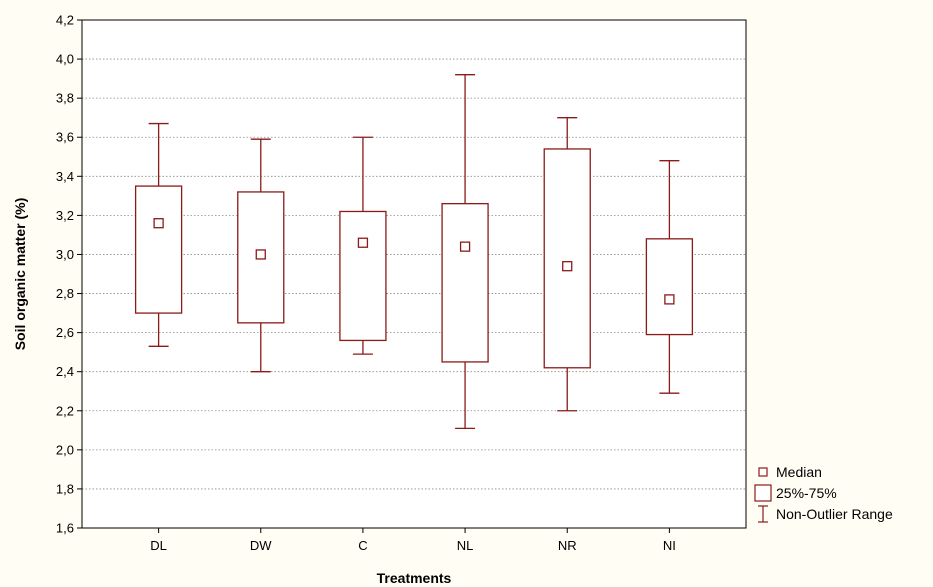  What do you see at coordinates (65, 410) in the screenshot?
I see `y-tick-label: 2,2` at bounding box center [65, 410].